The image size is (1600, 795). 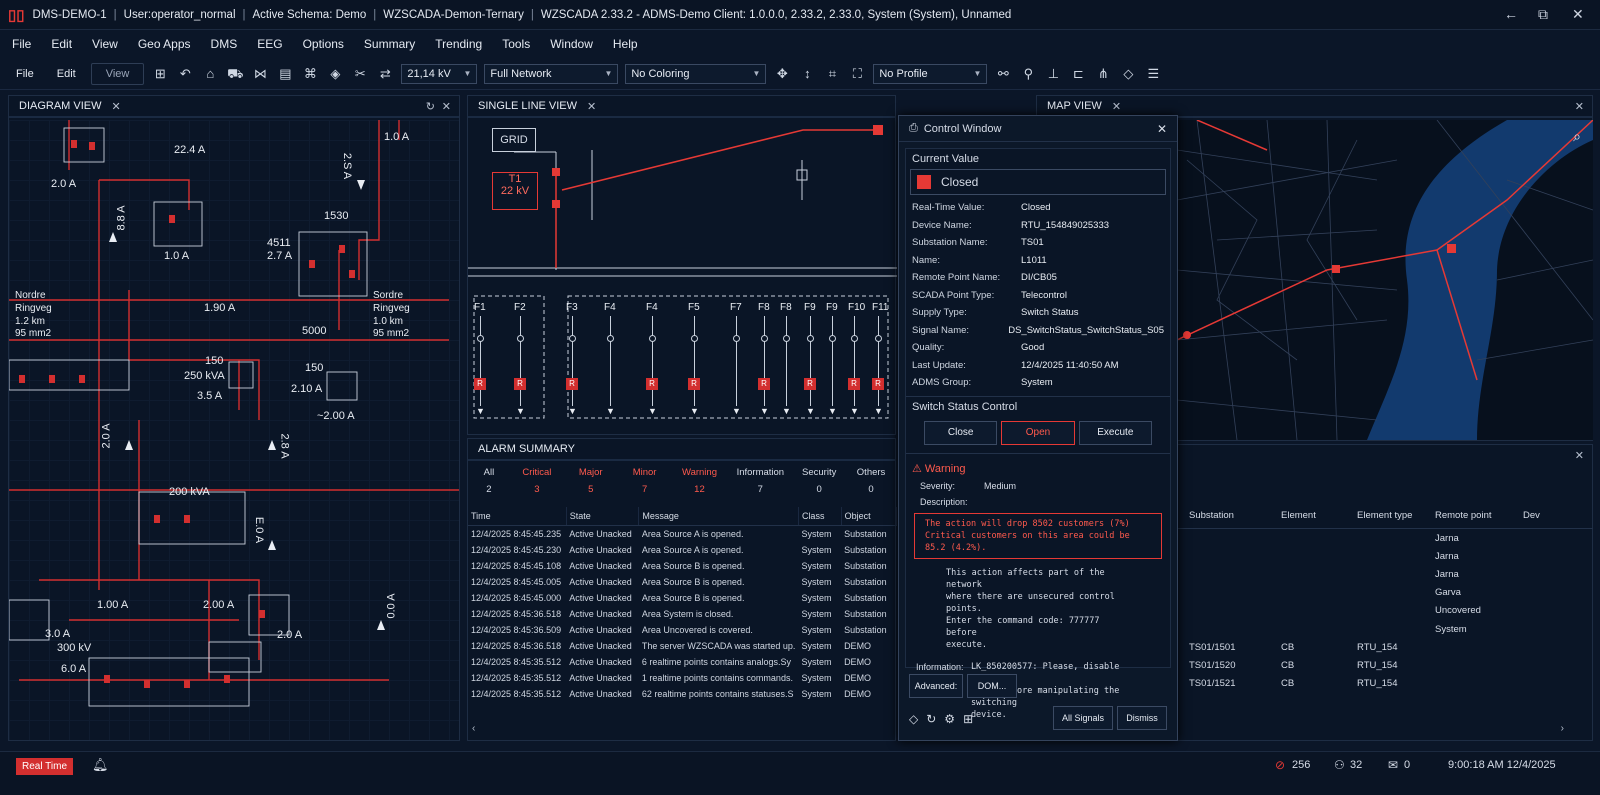 I want to click on grid-icon: ⊞, so click(x=968, y=719).